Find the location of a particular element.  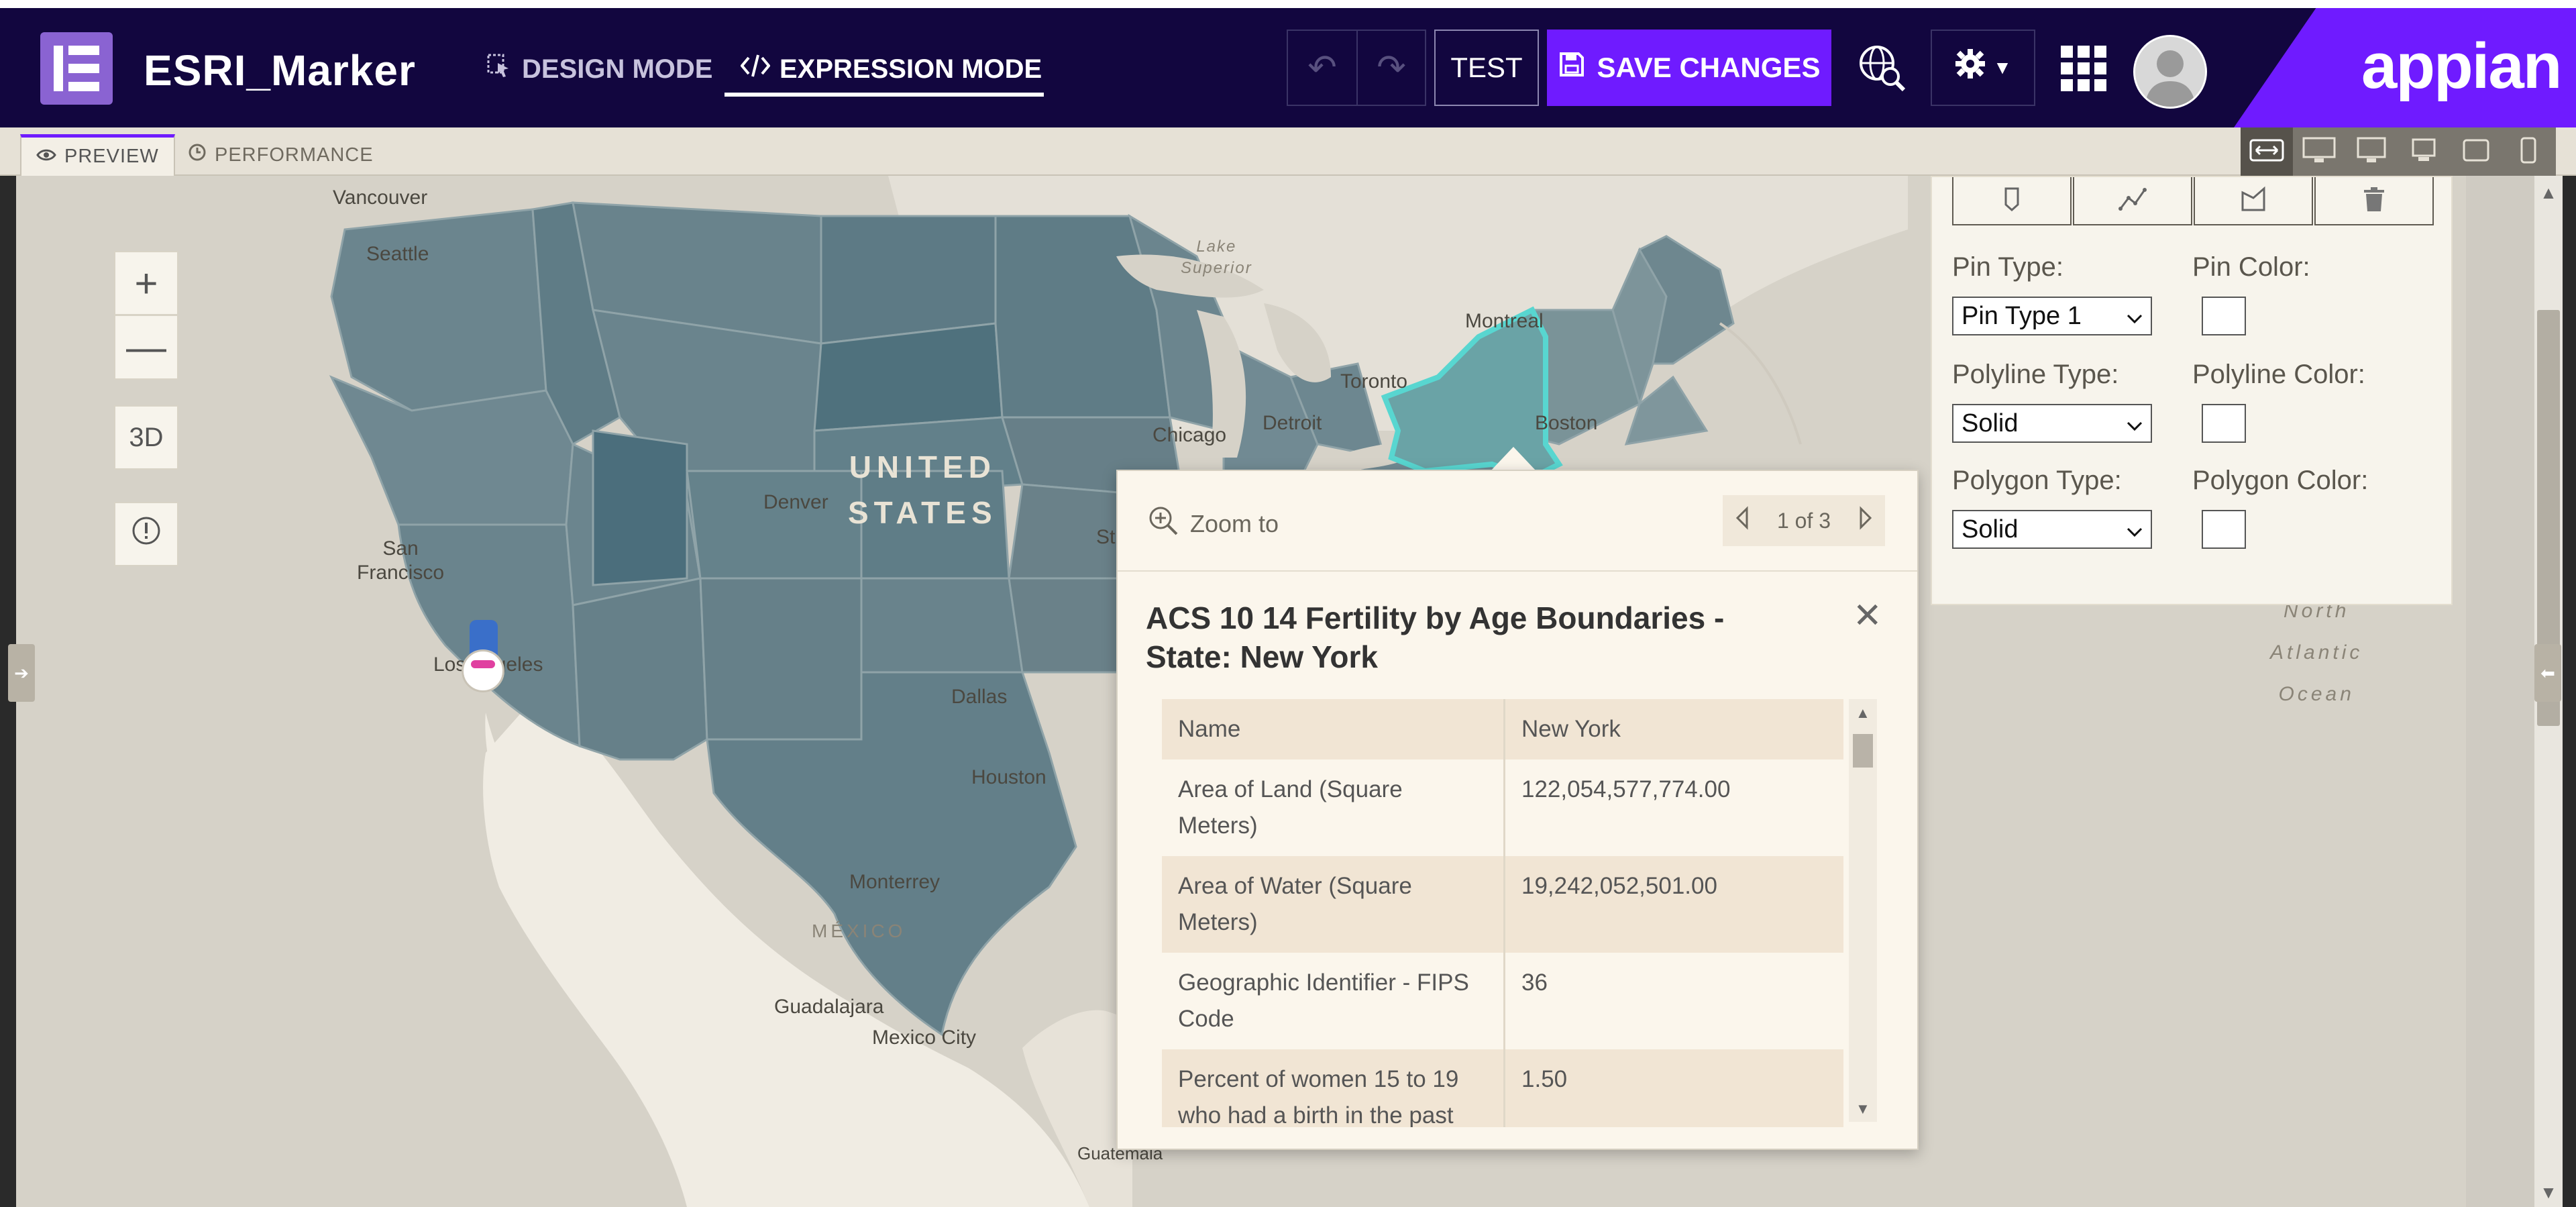

zoom-in-button: + is located at coordinates (146, 283).